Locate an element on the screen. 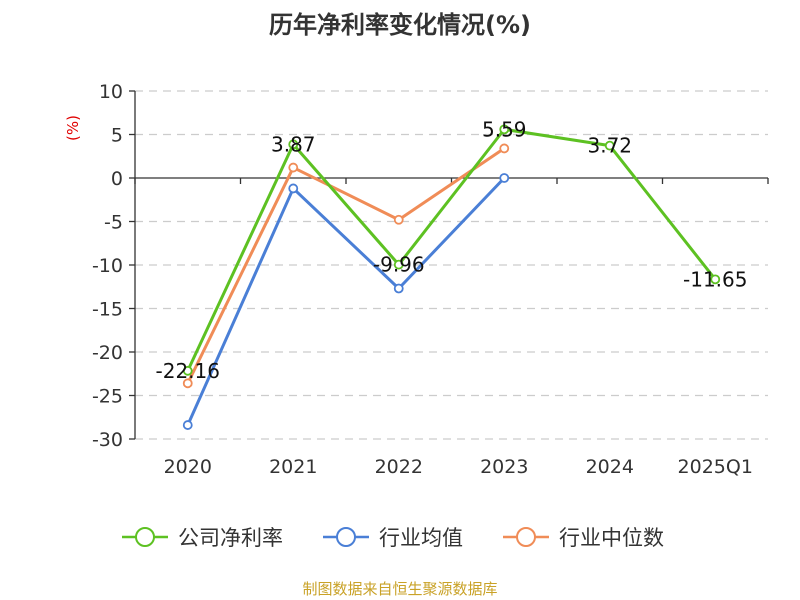 This screenshot has height=600, width=800. x-tick-labels: 2020 2021 2022 2023 2024 2025Q1 is located at coordinates (458, 467).